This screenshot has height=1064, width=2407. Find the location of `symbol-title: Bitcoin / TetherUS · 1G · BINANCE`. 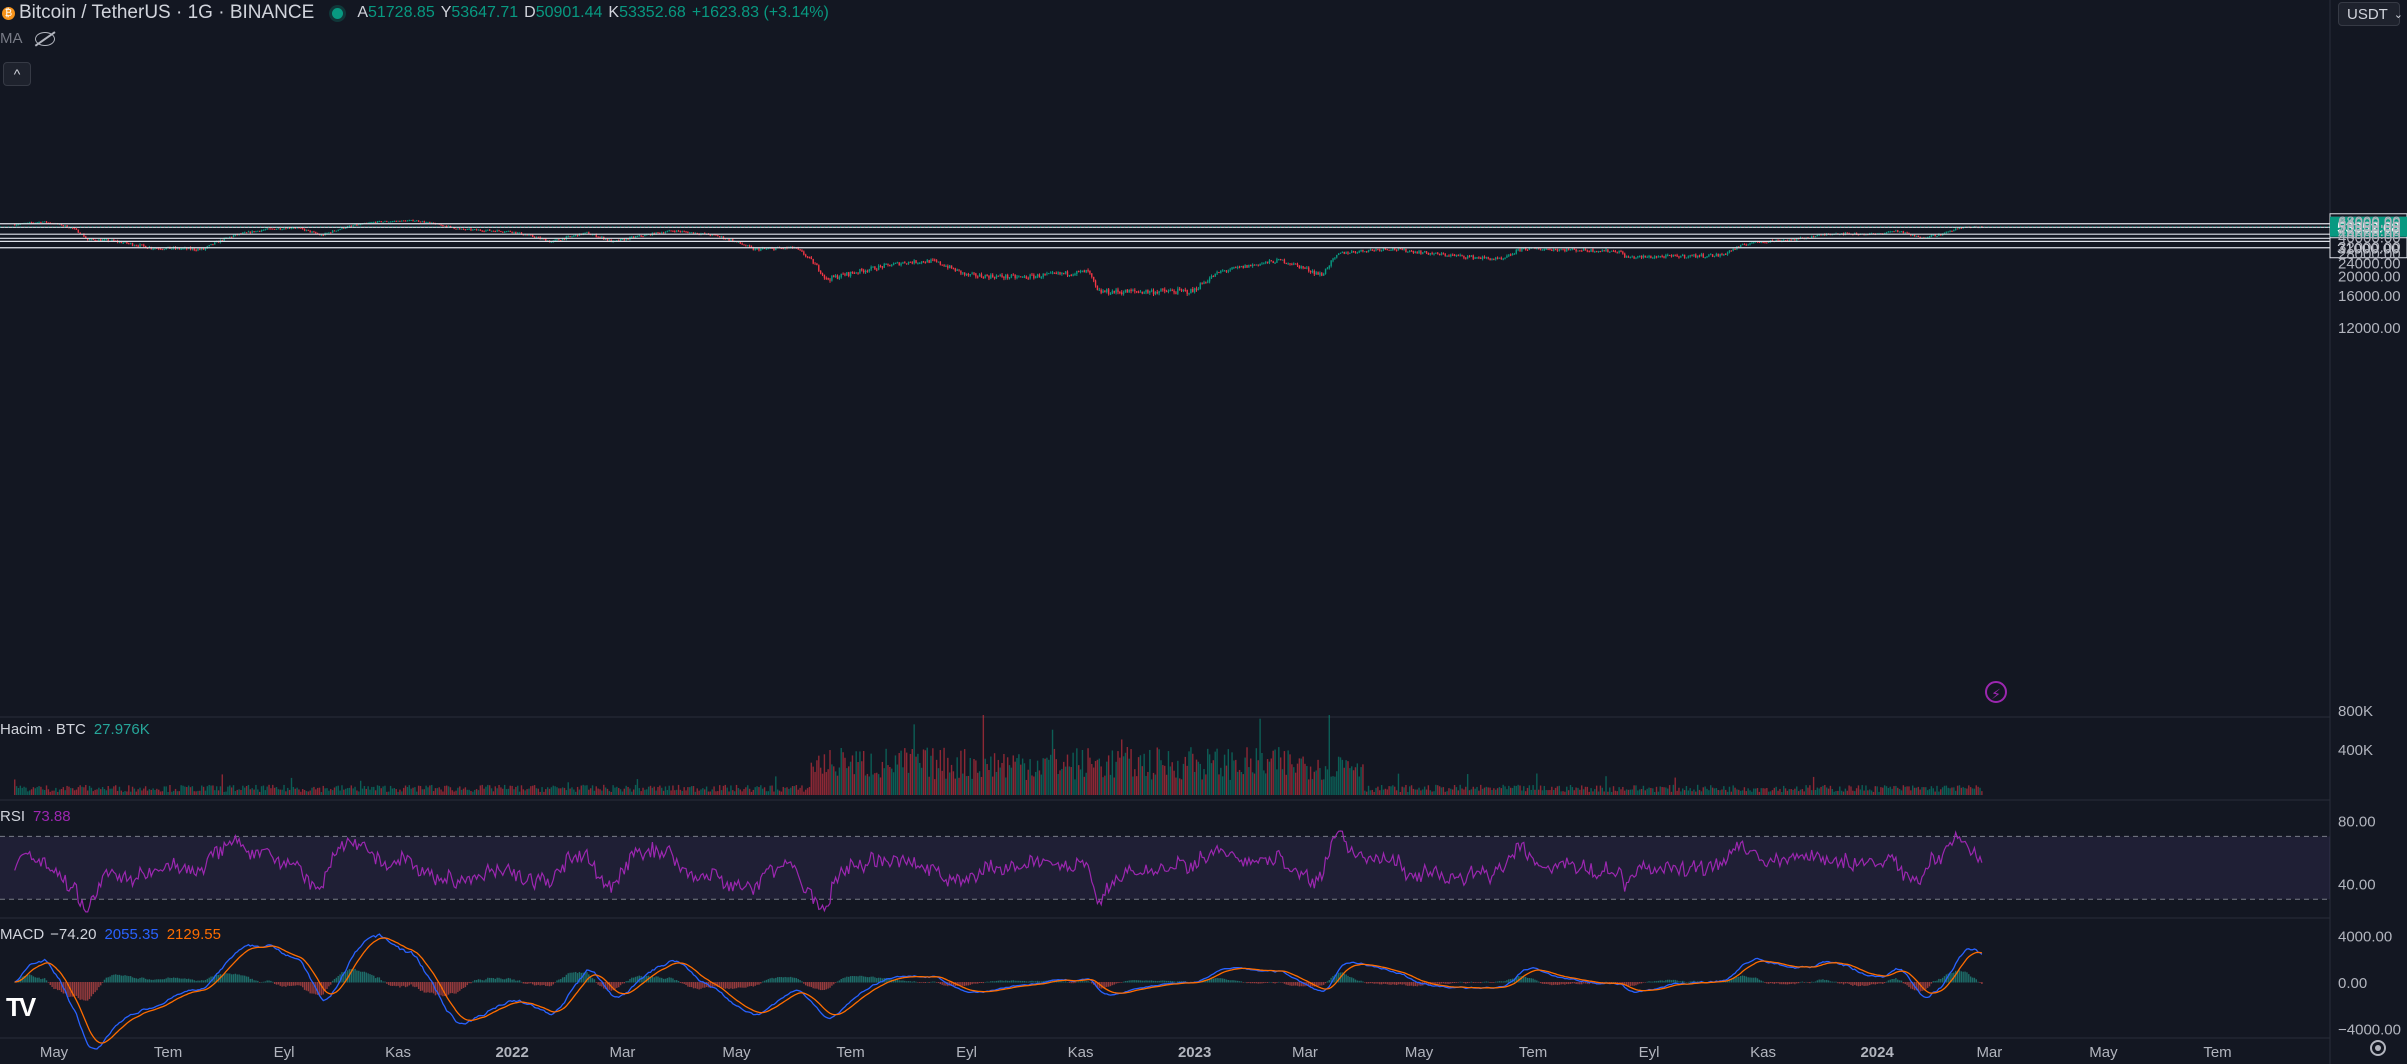

symbol-title: Bitcoin / TetherUS · 1G · BINANCE is located at coordinates (167, 12).